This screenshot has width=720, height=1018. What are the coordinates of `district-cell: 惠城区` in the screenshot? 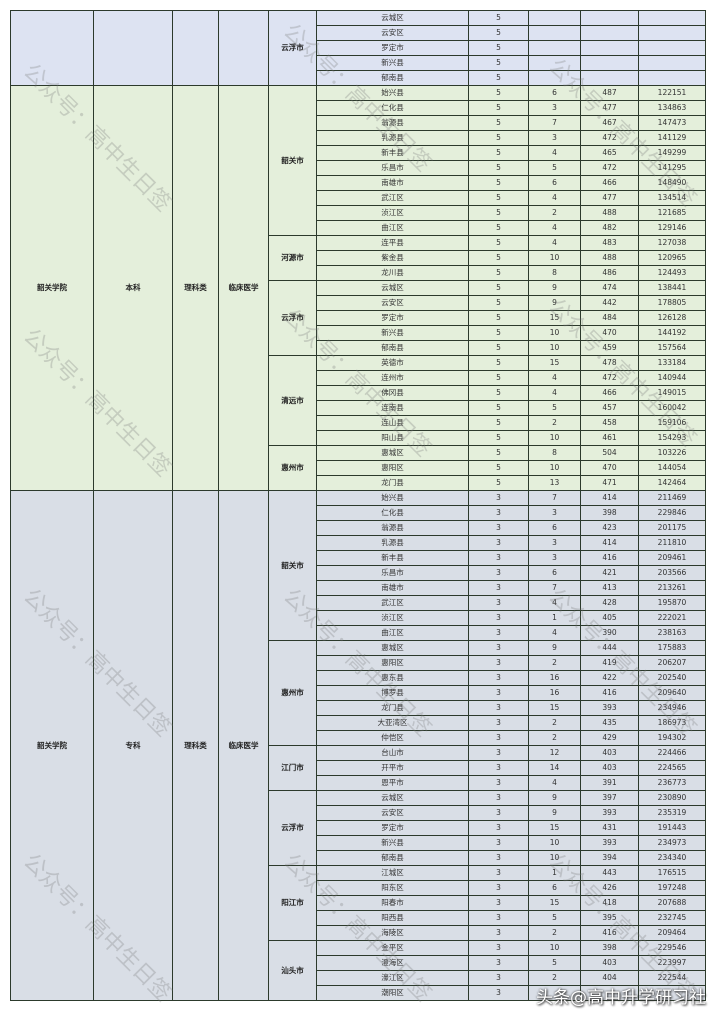 It's located at (392, 453).